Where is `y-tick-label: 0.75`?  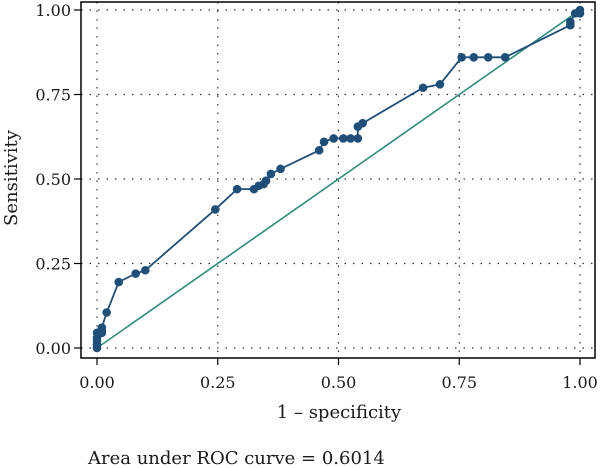
y-tick-label: 0.75 is located at coordinates (53, 95).